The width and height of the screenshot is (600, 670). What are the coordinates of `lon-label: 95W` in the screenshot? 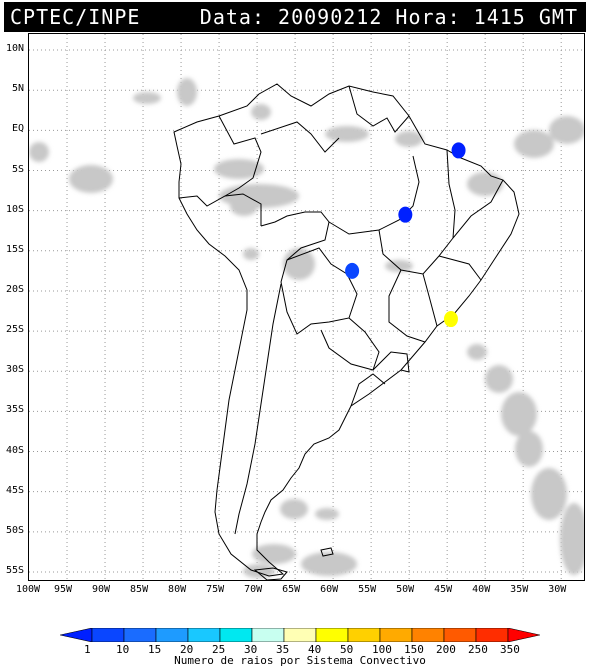 It's located at (63, 589).